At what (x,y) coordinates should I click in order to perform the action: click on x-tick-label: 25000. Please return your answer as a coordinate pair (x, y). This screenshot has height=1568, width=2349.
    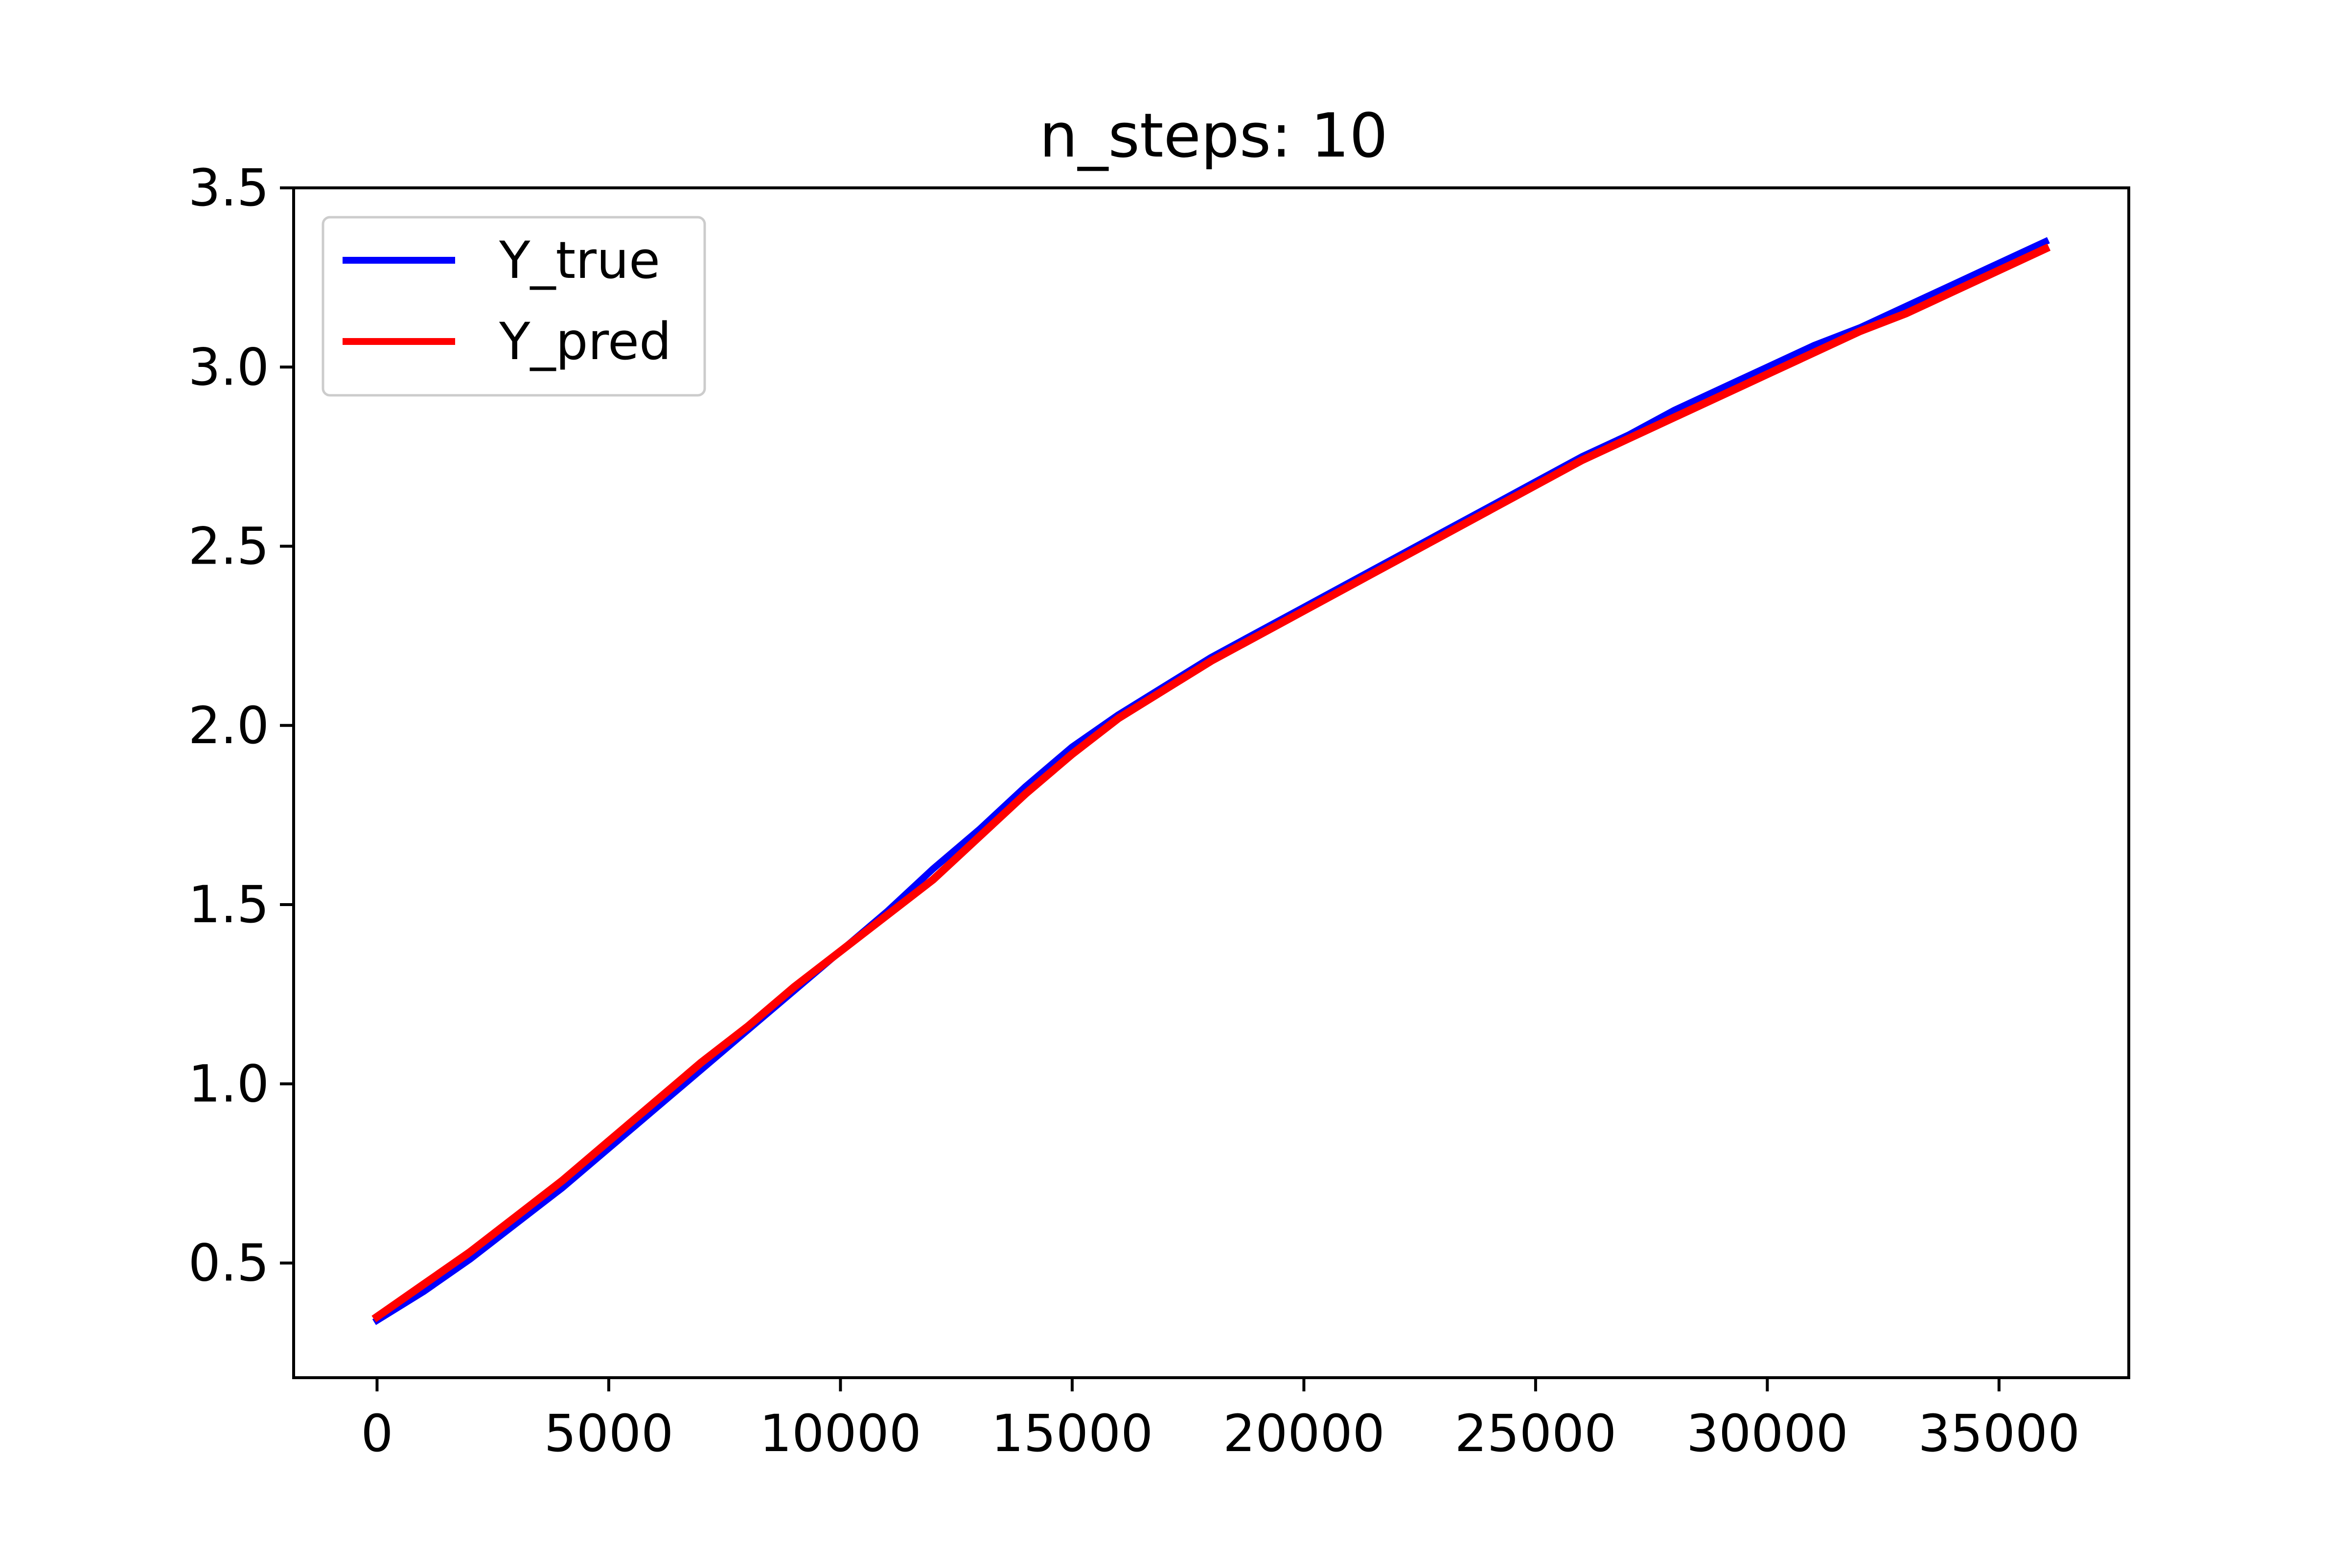
    Looking at the image, I should click on (1535, 1433).